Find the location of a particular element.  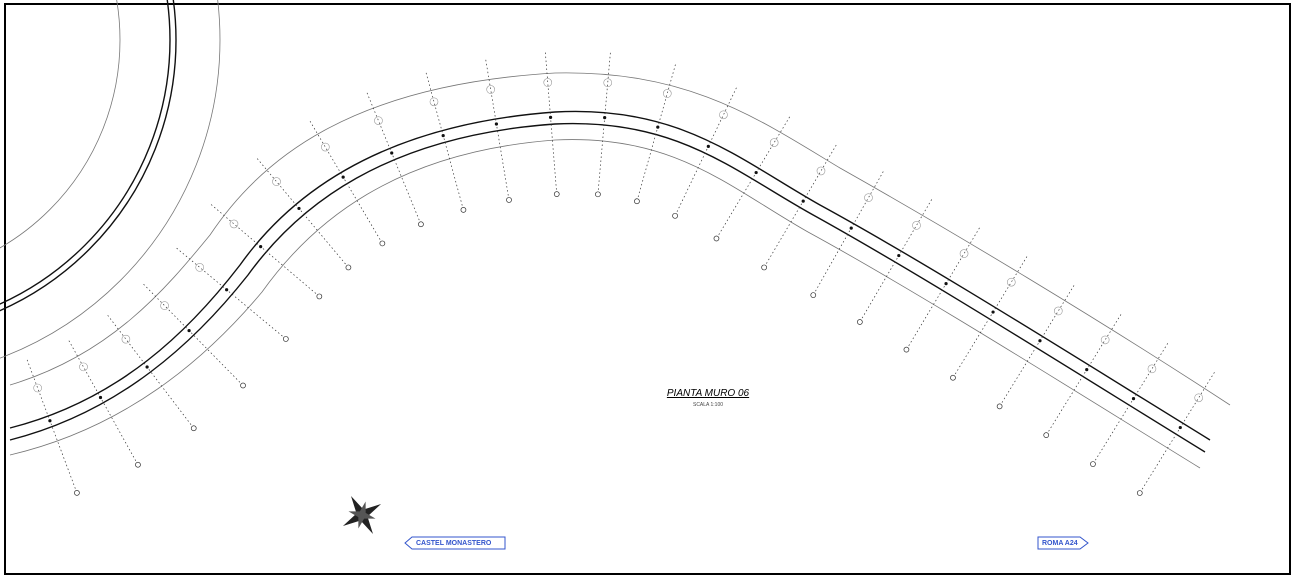

drawing-scale: SCALA 1:100 is located at coordinates (708, 405).